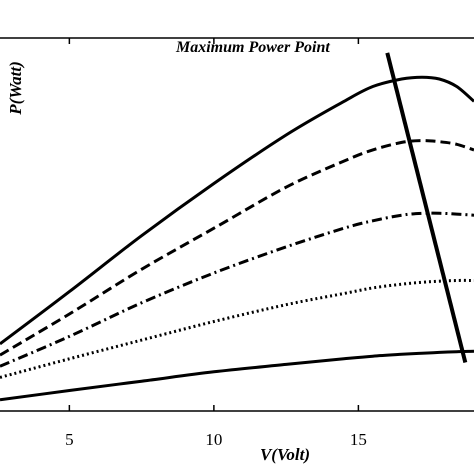 Image resolution: width=474 pixels, height=474 pixels. What do you see at coordinates (252, 47) in the screenshot?
I see `annotation-max-power-point: Maximum Power Point` at bounding box center [252, 47].